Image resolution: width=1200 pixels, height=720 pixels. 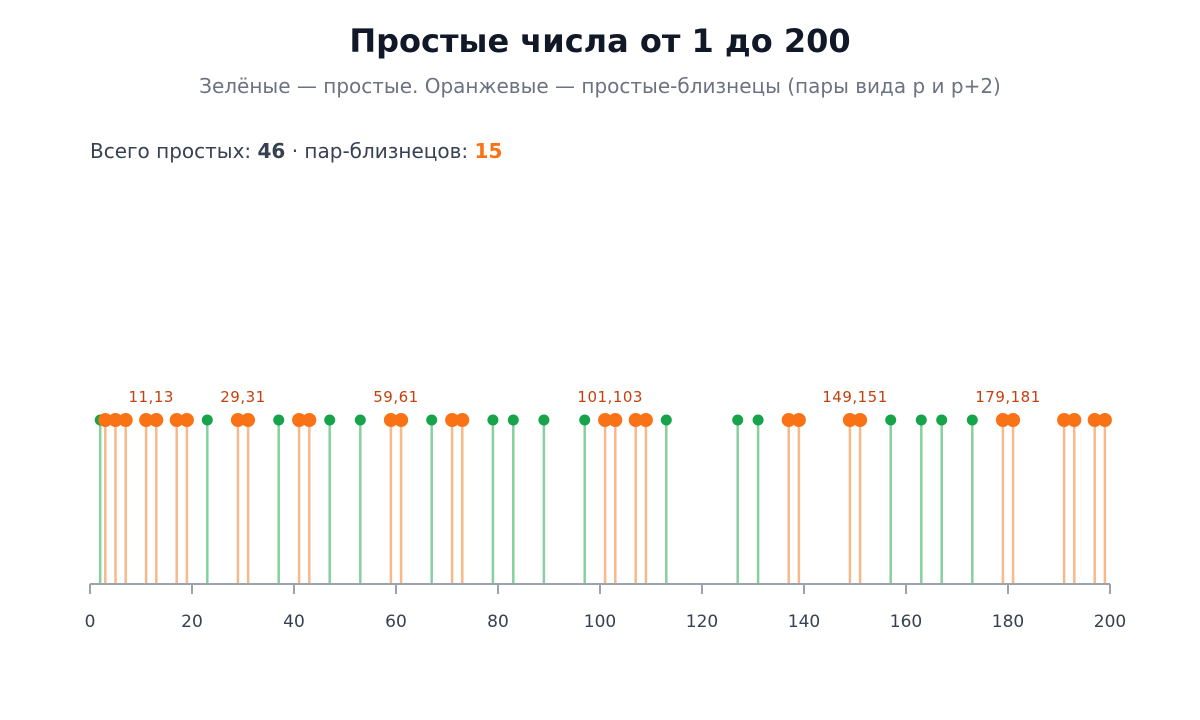 What do you see at coordinates (294, 622) in the screenshot?
I see `x-tick-label: 40` at bounding box center [294, 622].